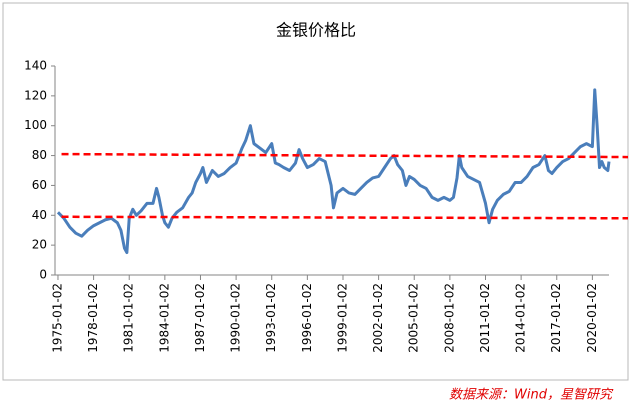 This screenshot has height=406, width=634. What do you see at coordinates (164, 318) in the screenshot?
I see `x-tick-label: 1984-01-02` at bounding box center [164, 318].